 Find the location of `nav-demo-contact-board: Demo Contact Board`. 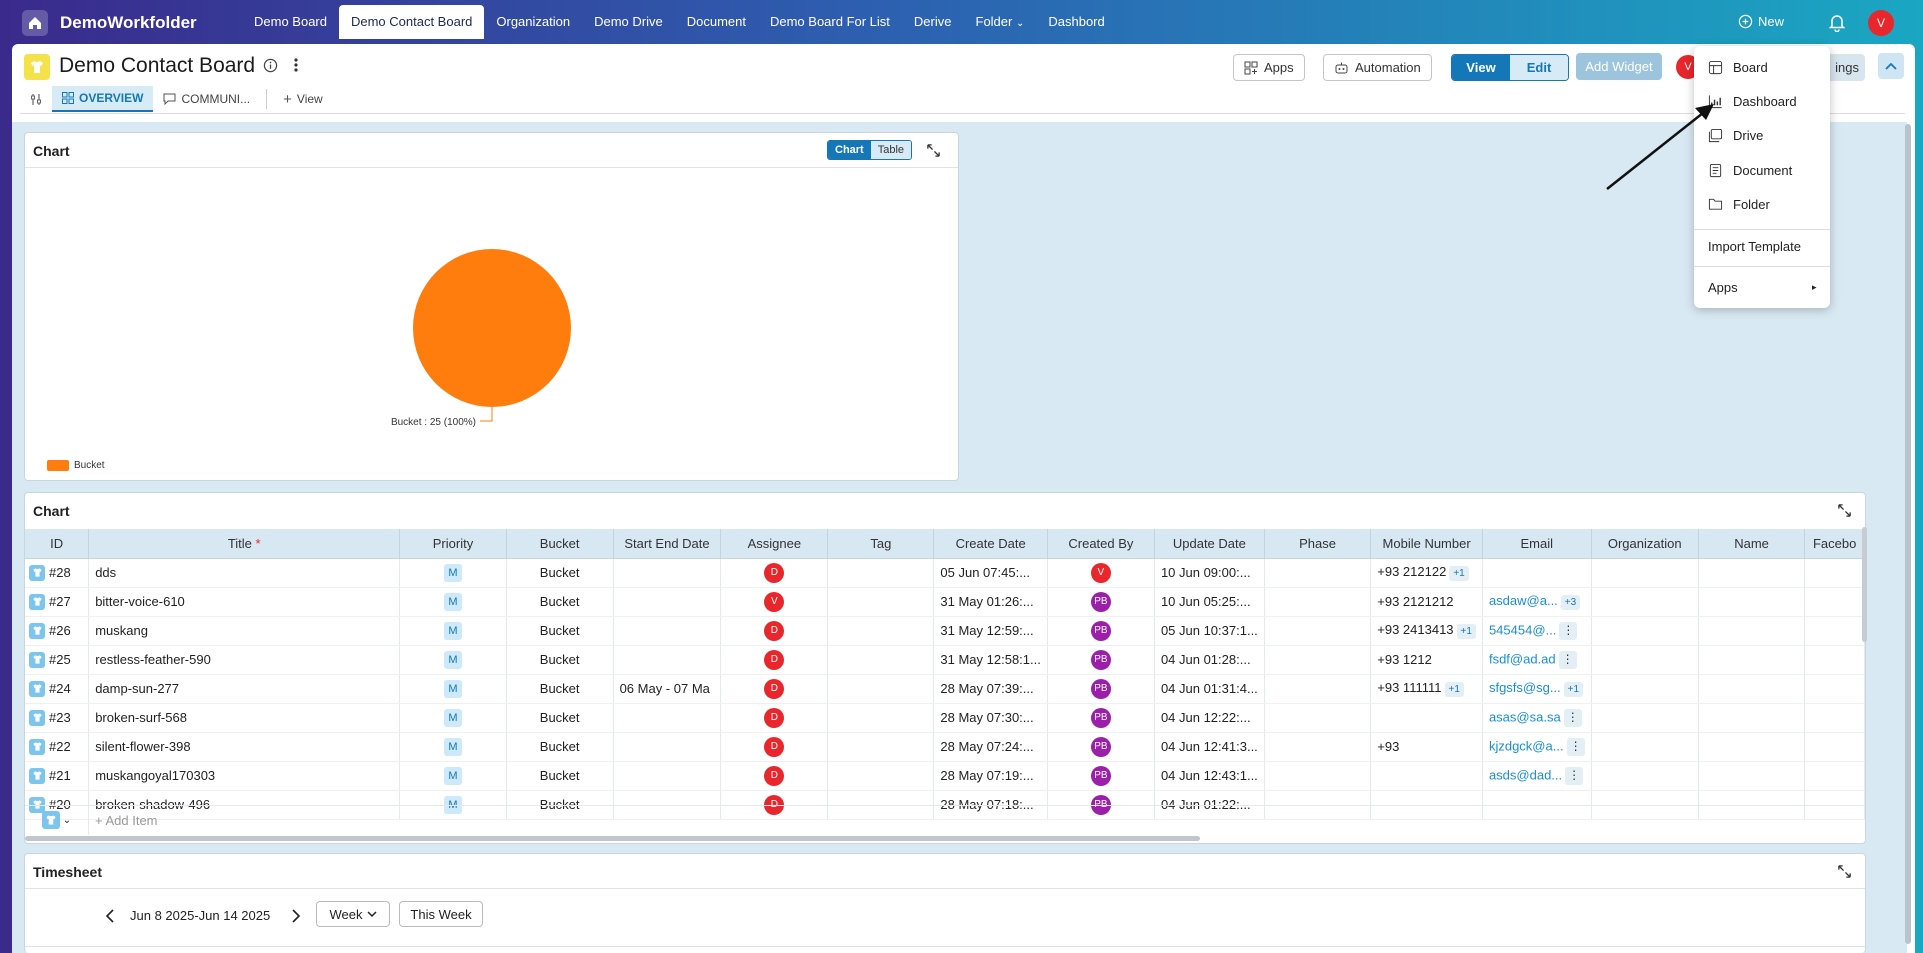

nav-demo-contact-board: Demo Contact Board is located at coordinates (411, 22).